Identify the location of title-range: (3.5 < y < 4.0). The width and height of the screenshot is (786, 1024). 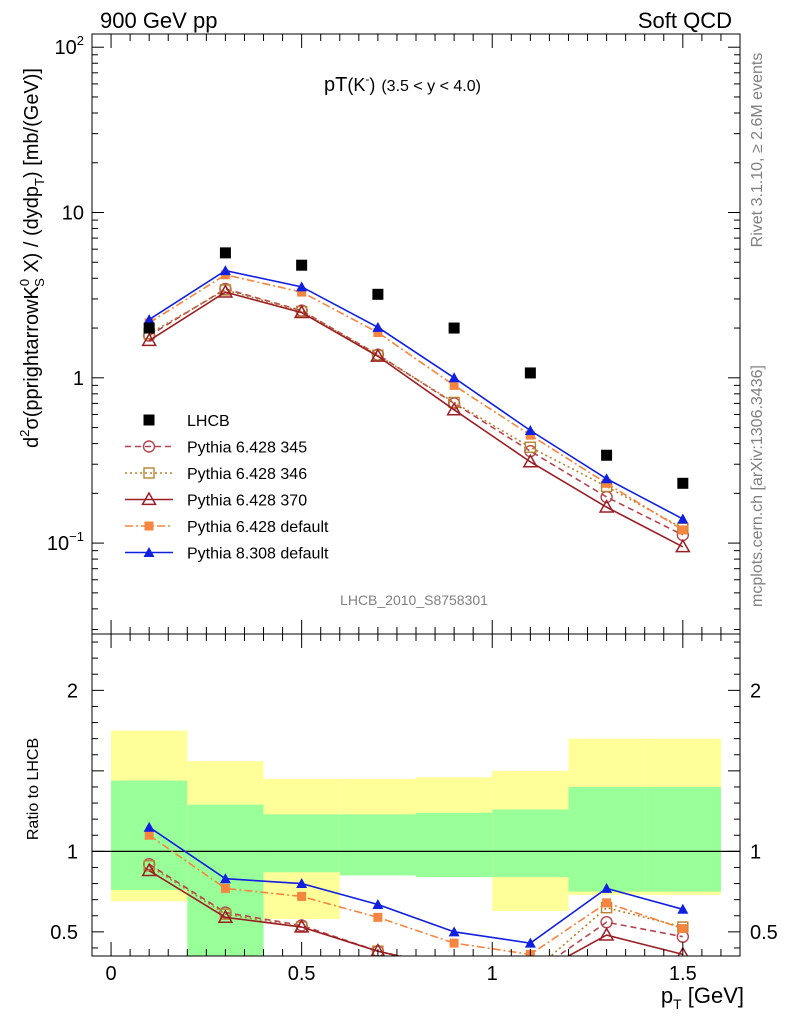
(431, 86).